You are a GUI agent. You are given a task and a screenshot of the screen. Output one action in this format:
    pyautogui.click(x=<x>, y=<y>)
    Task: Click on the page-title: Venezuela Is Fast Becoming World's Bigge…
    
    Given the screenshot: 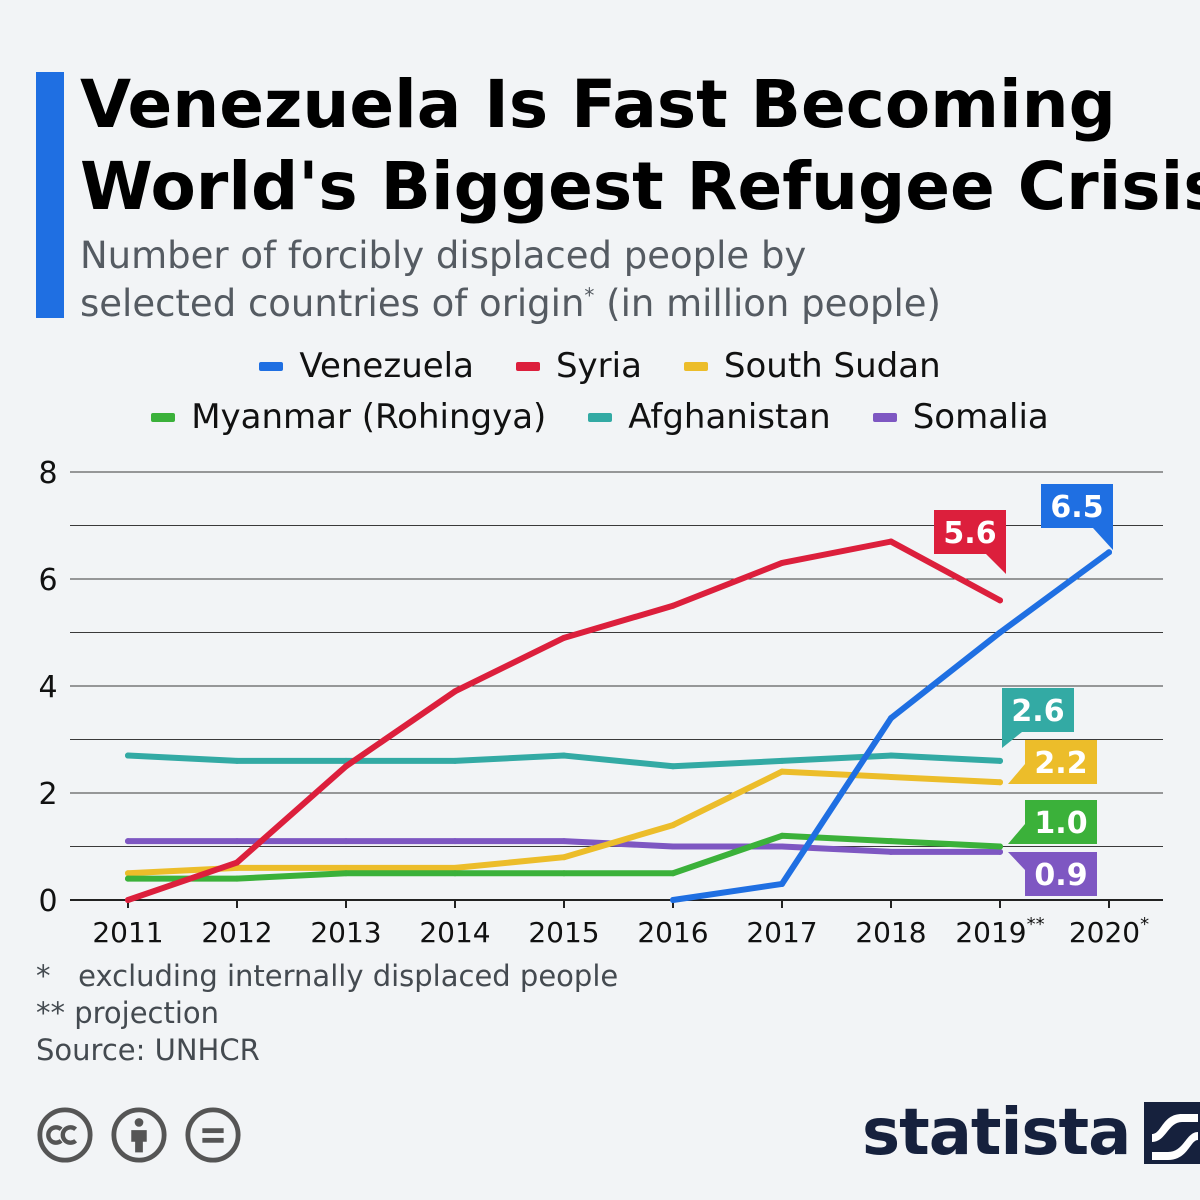 What is the action you would take?
    pyautogui.click(x=640, y=146)
    